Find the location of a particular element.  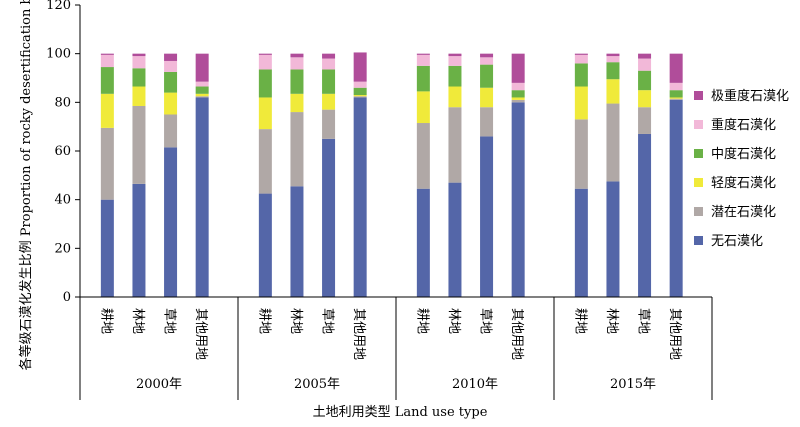

x-group-label: 2010年 is located at coordinates (475, 384).